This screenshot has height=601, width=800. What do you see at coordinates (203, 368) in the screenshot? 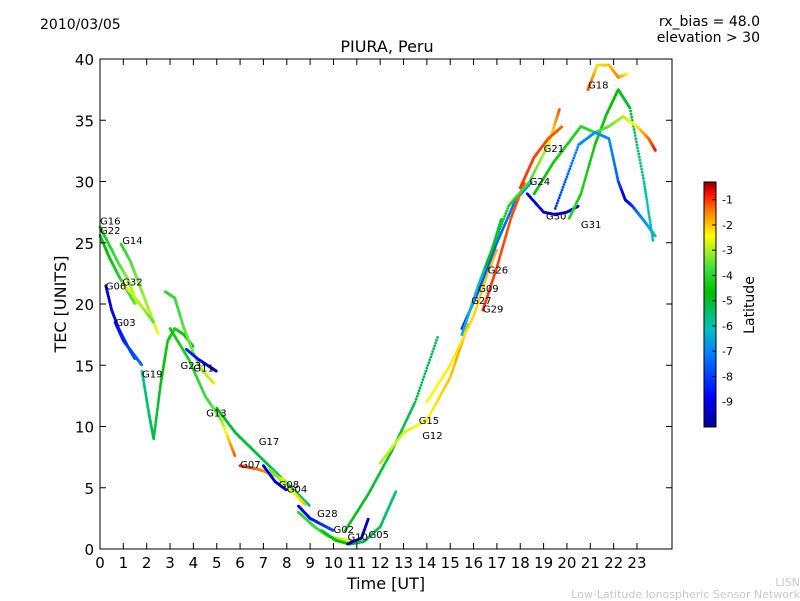
I see `series-label-g11: G11` at bounding box center [203, 368].